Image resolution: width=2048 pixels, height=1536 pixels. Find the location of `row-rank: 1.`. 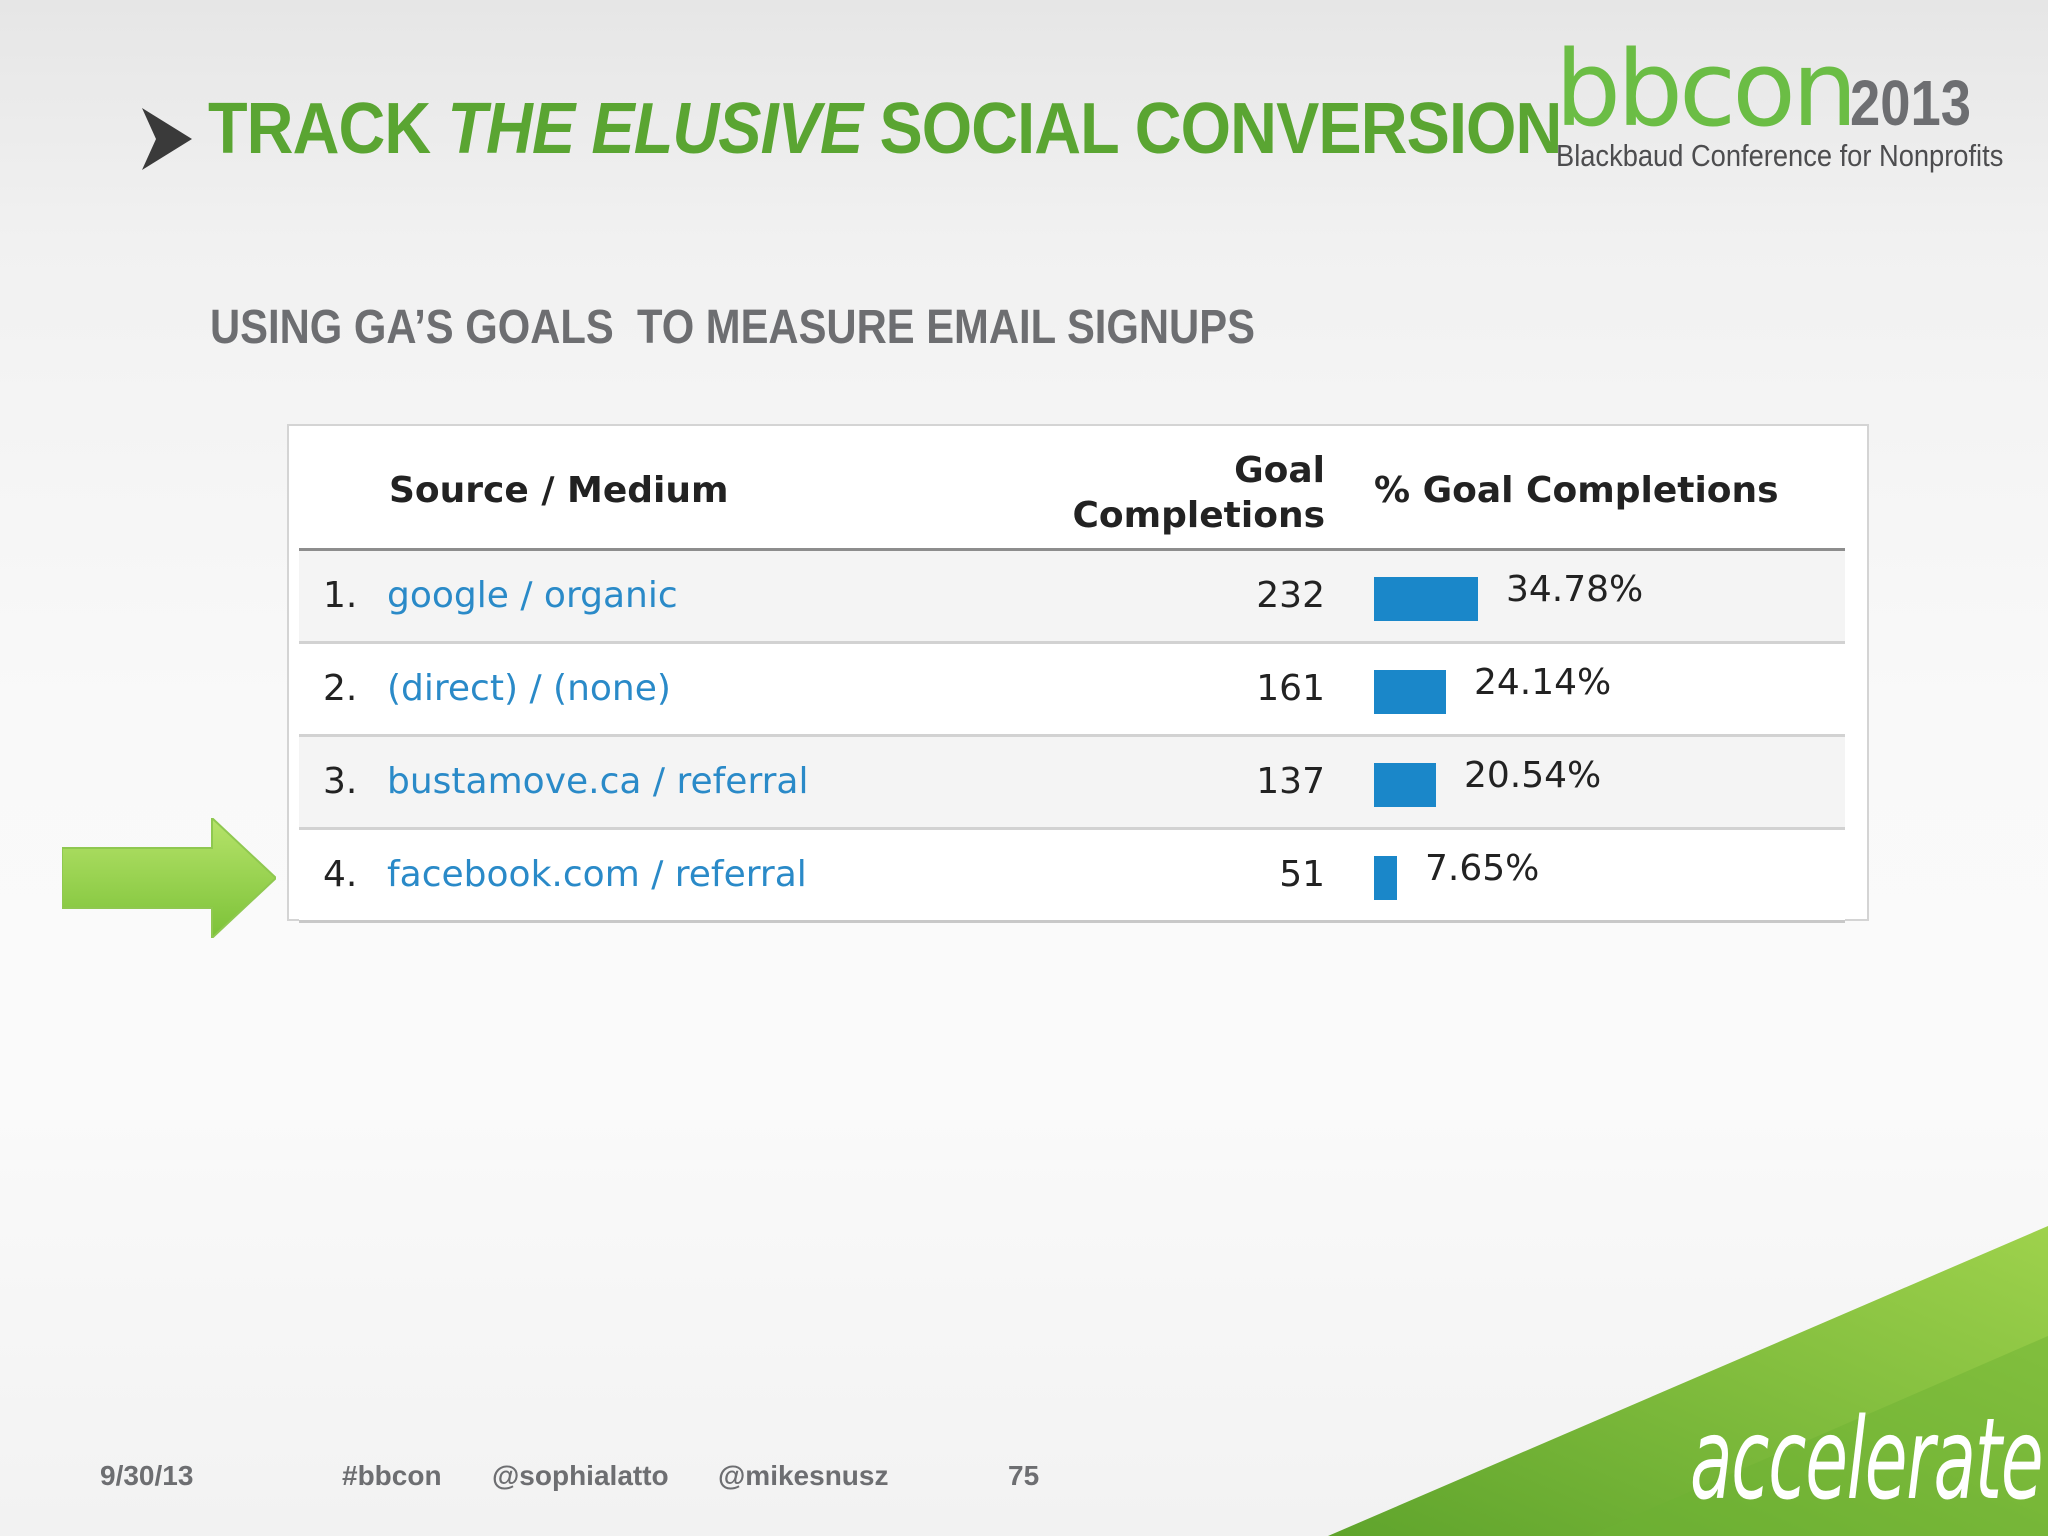

row-rank: 1. is located at coordinates (340, 595).